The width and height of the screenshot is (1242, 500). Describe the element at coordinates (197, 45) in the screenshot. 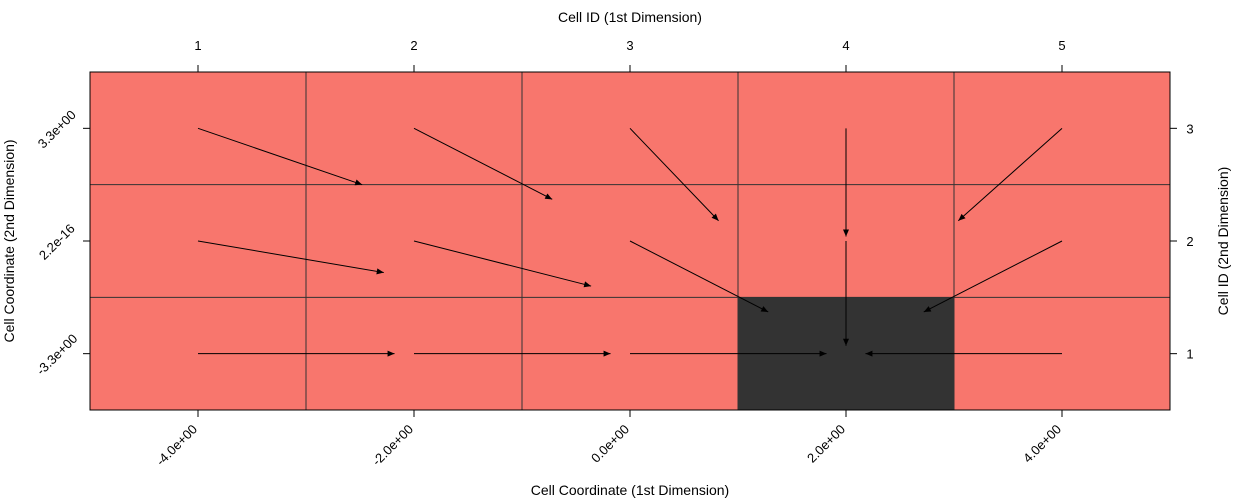

I see `top-tick-label: 1` at that location.